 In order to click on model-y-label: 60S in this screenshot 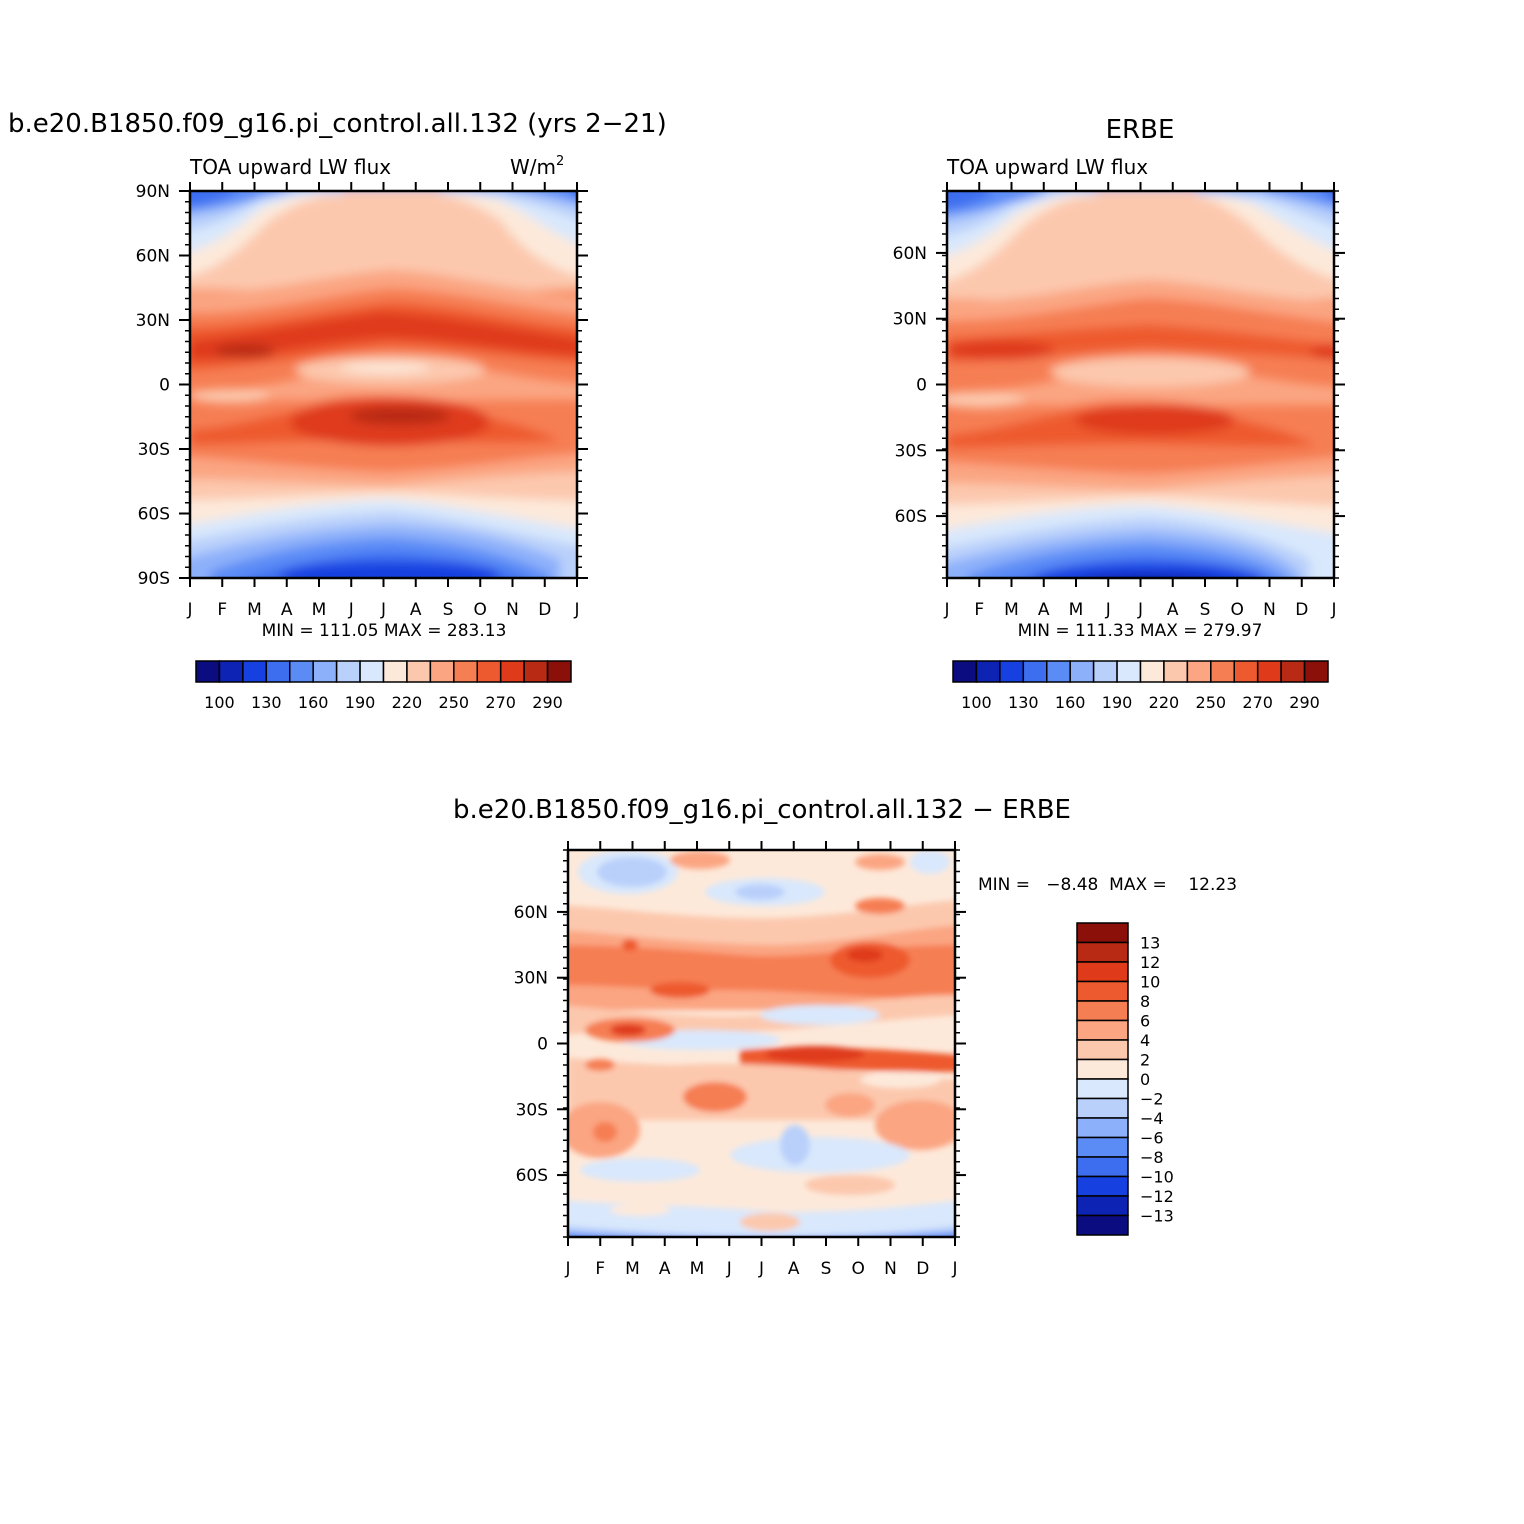, I will do `click(154, 515)`.